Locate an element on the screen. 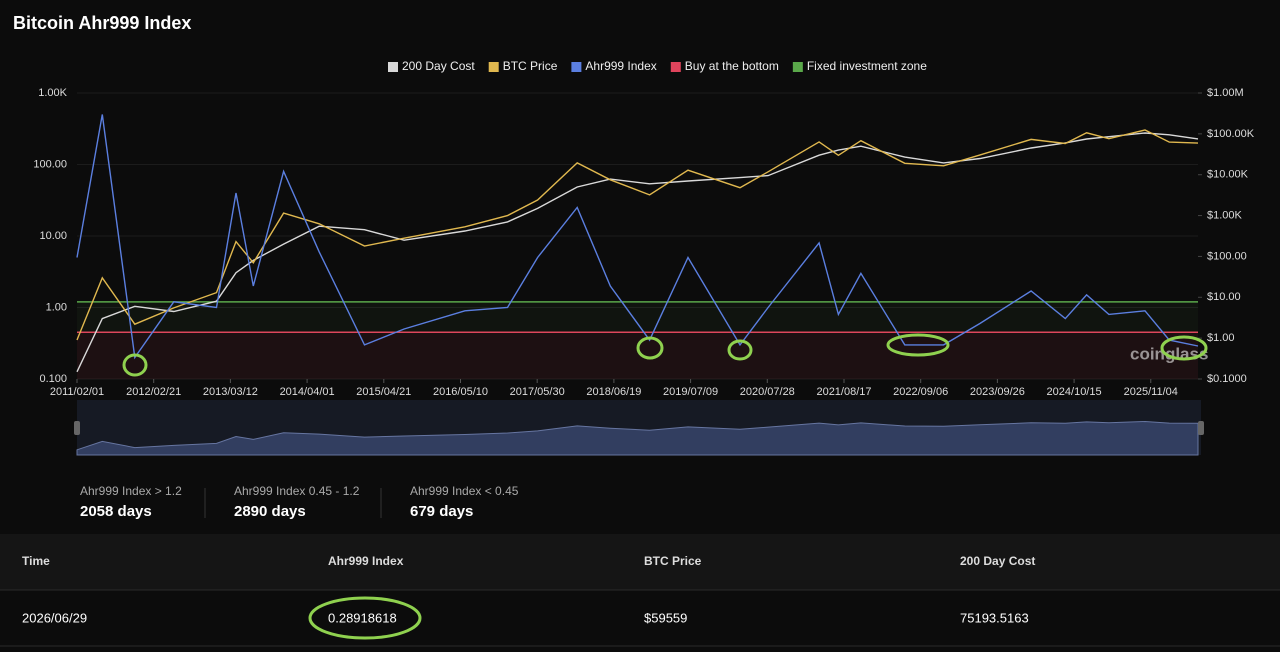  column-header: Time is located at coordinates (36, 561).